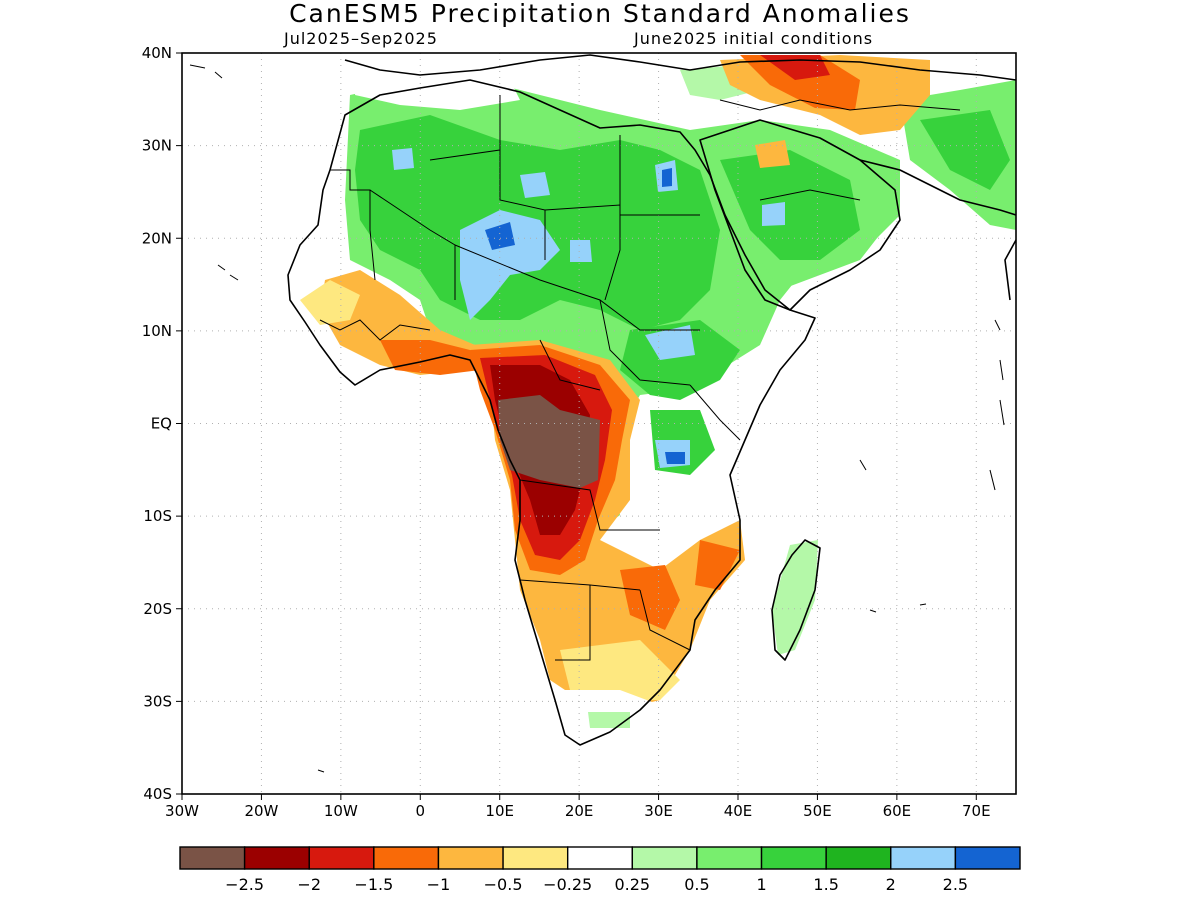 The height and width of the screenshot is (900, 1200). What do you see at coordinates (244, 884) in the screenshot?
I see `colorbar-label: −2.5` at bounding box center [244, 884].